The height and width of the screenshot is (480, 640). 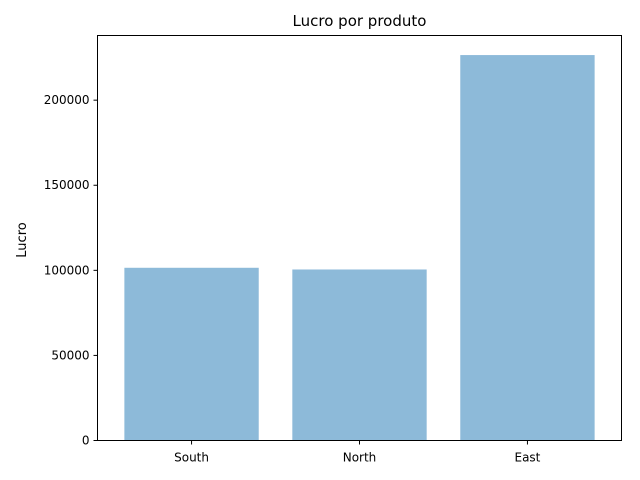 What do you see at coordinates (360, 21) in the screenshot?
I see `chart-title: Lucro por produto` at bounding box center [360, 21].